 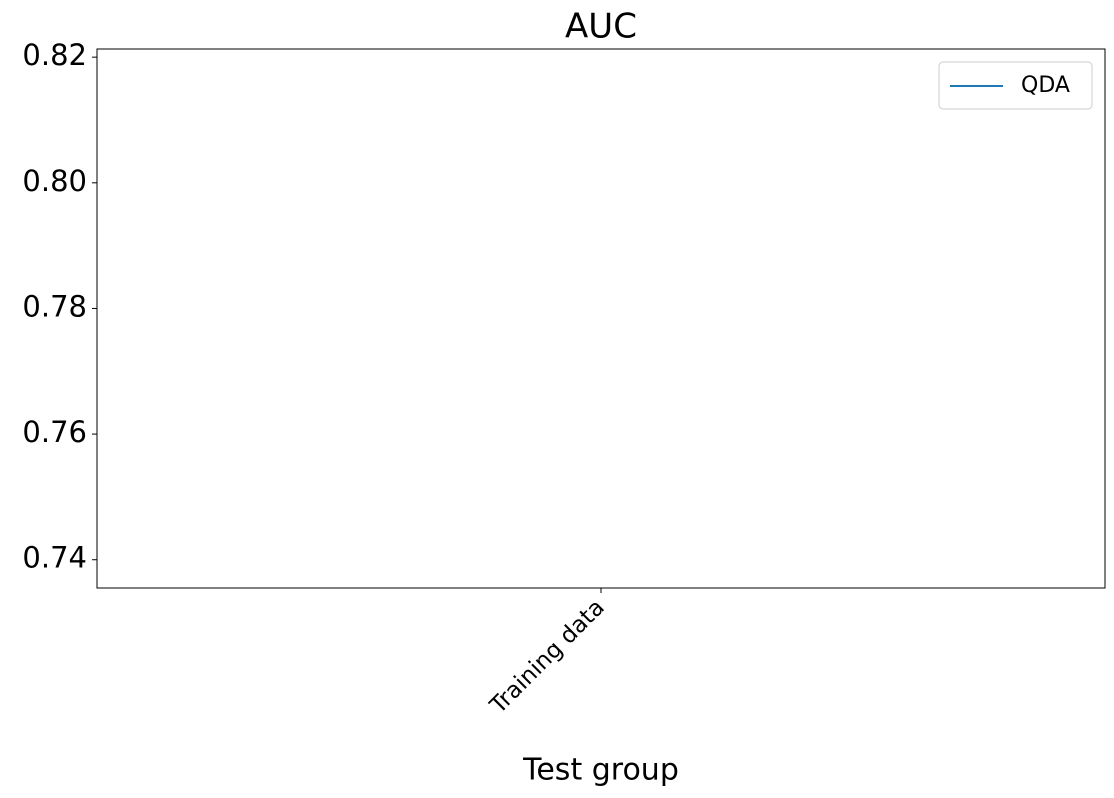 What do you see at coordinates (601, 27) in the screenshot?
I see `chart-title: AUC` at bounding box center [601, 27].